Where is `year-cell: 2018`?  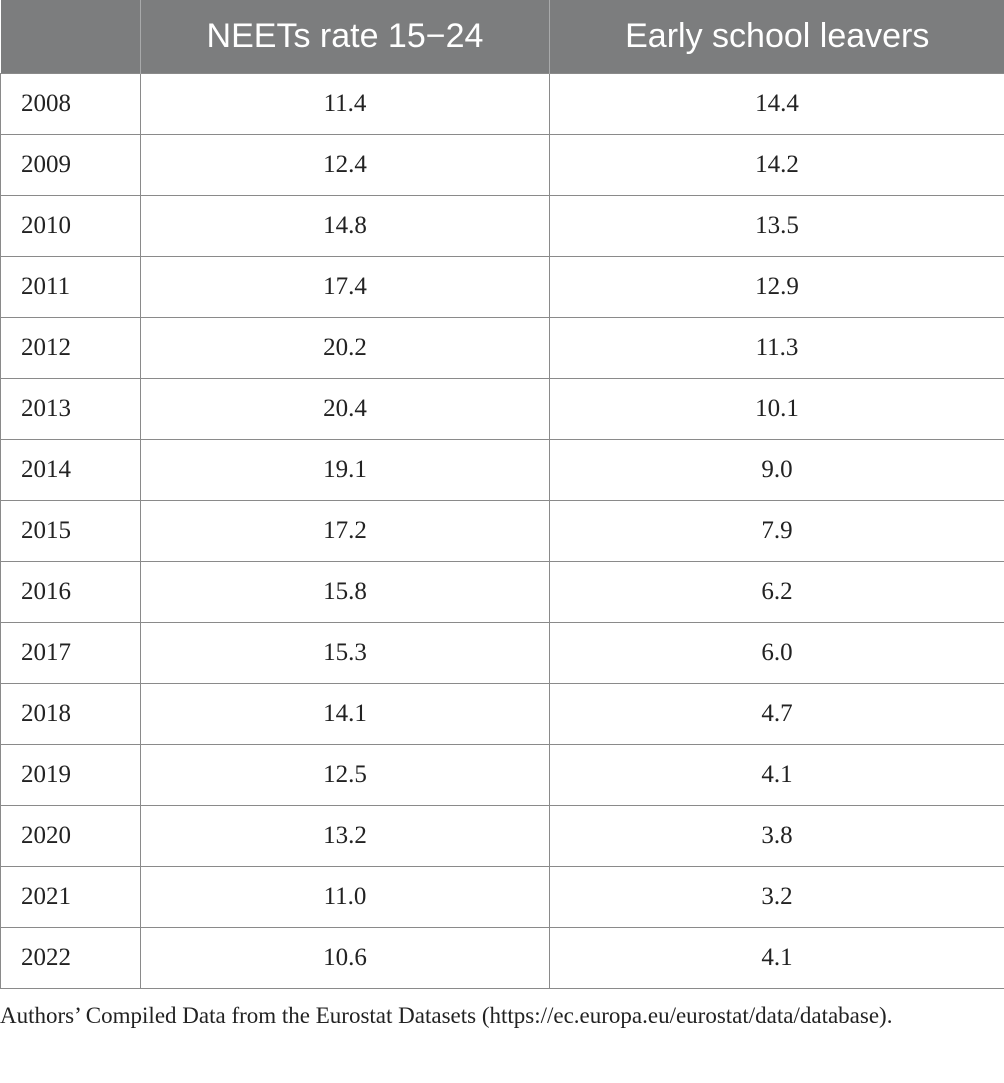 year-cell: 2018 is located at coordinates (70, 714).